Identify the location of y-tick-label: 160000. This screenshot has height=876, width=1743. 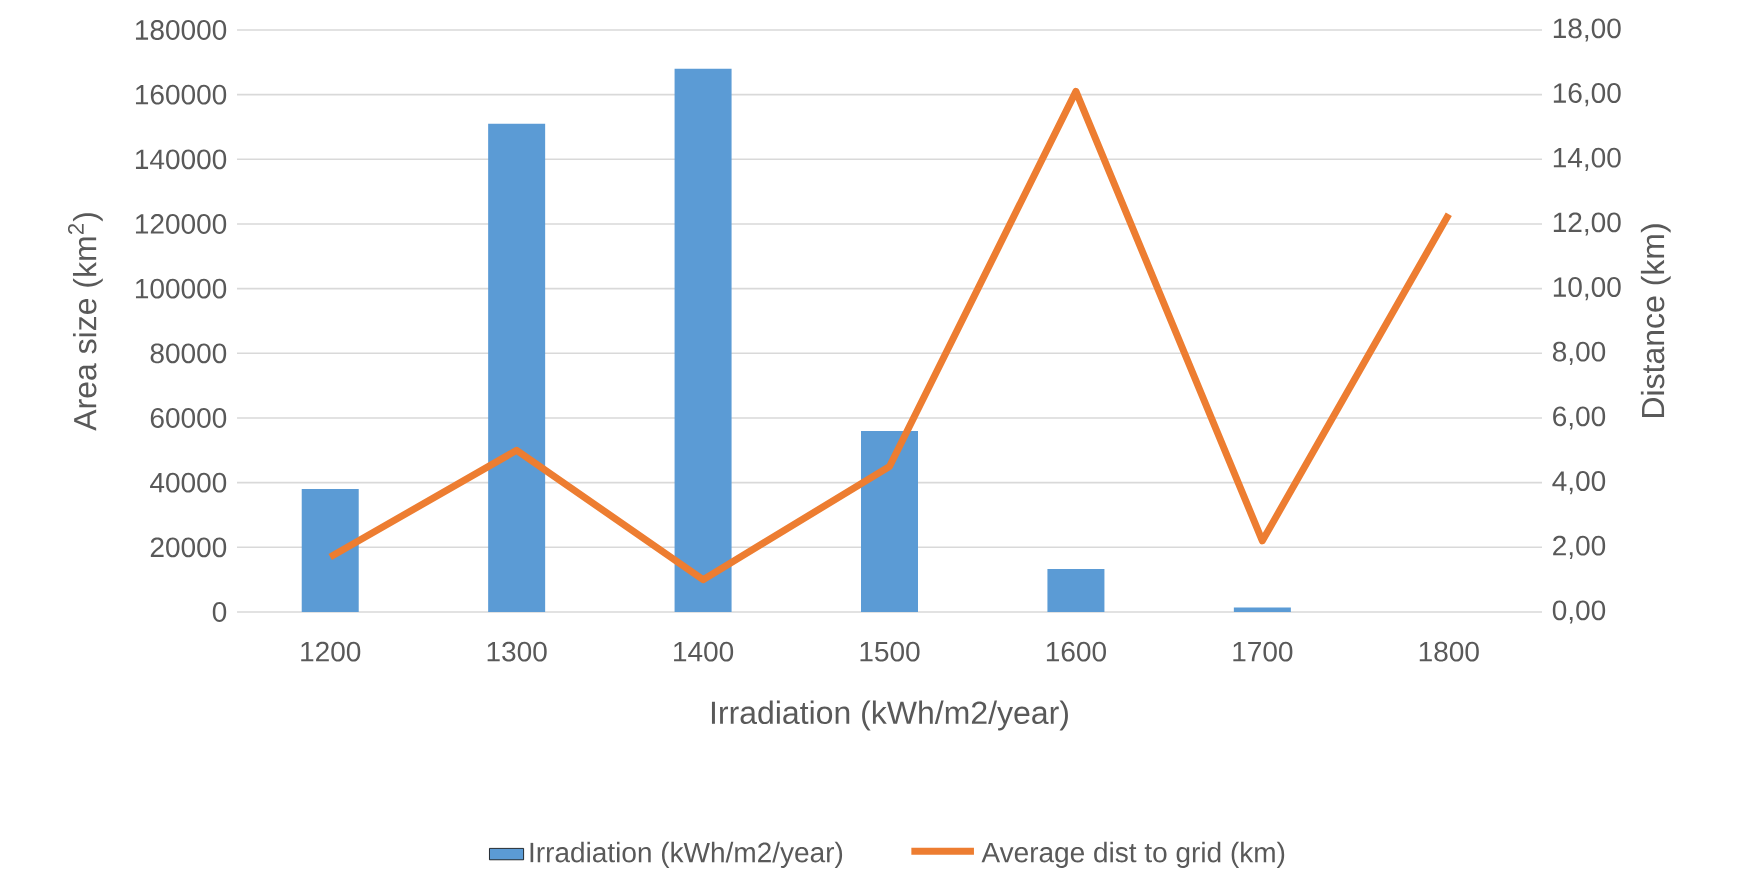
(181, 94).